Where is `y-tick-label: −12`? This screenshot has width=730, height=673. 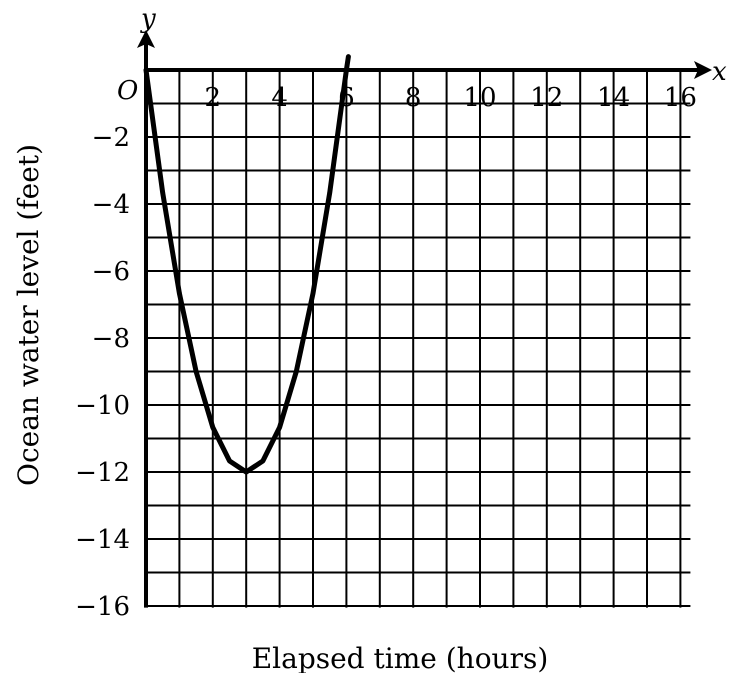 y-tick-label: −12 is located at coordinates (102, 473).